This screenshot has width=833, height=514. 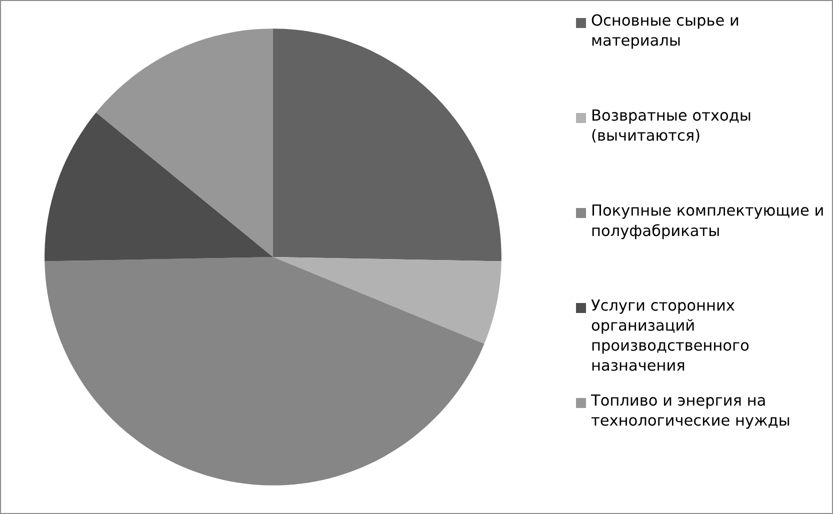 What do you see at coordinates (670, 335) in the screenshot?
I see `legend-label: Услуги сторонних организаций производственного назначения` at bounding box center [670, 335].